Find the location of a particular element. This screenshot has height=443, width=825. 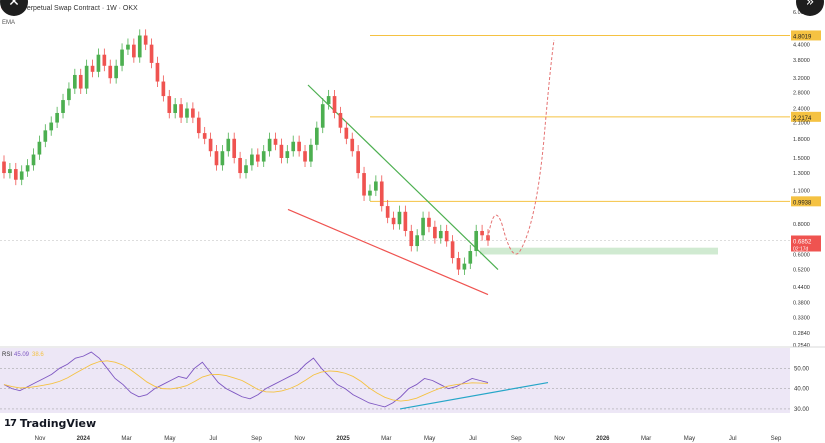

support-zone is located at coordinates (599, 251).